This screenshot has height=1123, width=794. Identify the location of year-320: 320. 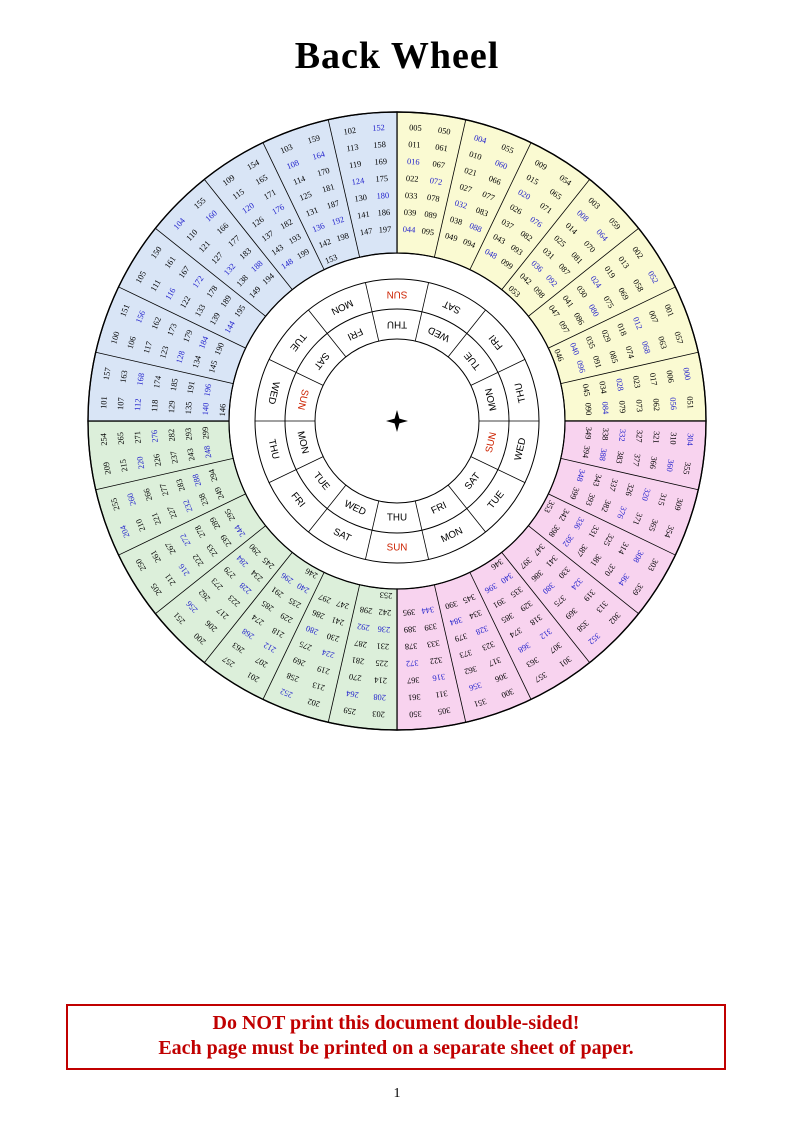
(646, 494).